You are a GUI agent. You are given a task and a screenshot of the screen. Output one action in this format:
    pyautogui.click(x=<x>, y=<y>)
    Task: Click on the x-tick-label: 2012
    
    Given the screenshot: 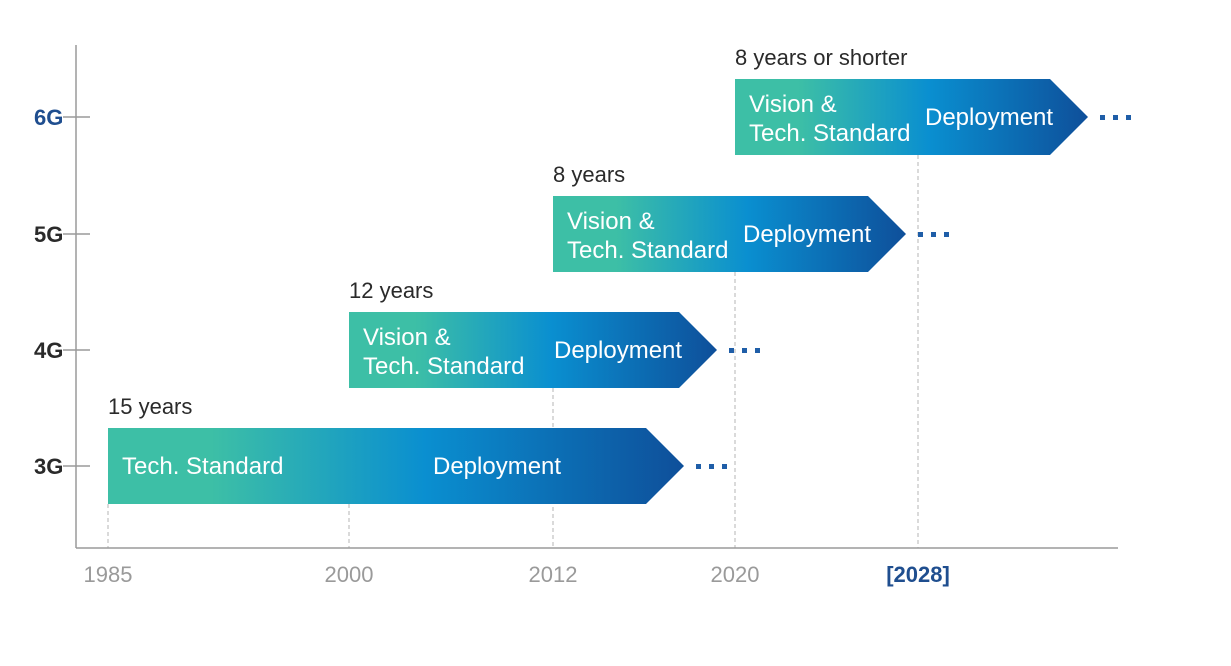 What is the action you would take?
    pyautogui.click(x=553, y=574)
    